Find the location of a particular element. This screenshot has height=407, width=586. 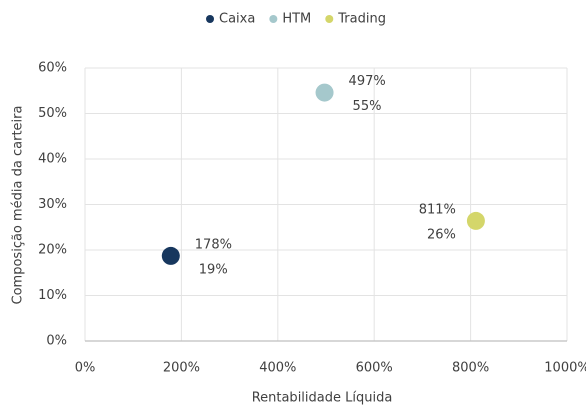

y-tick-label: 10% is located at coordinates (52, 295).